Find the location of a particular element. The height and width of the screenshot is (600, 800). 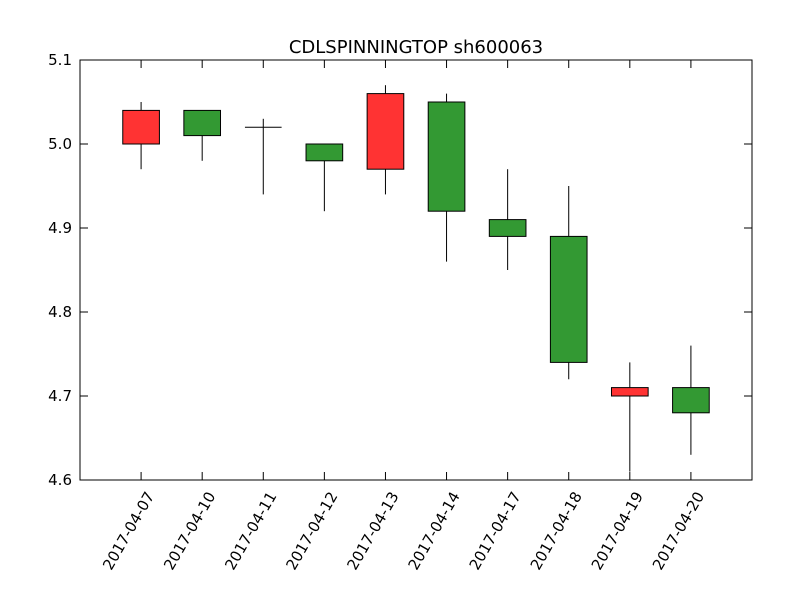

y-tick-label: 4.7 is located at coordinates (60, 396).